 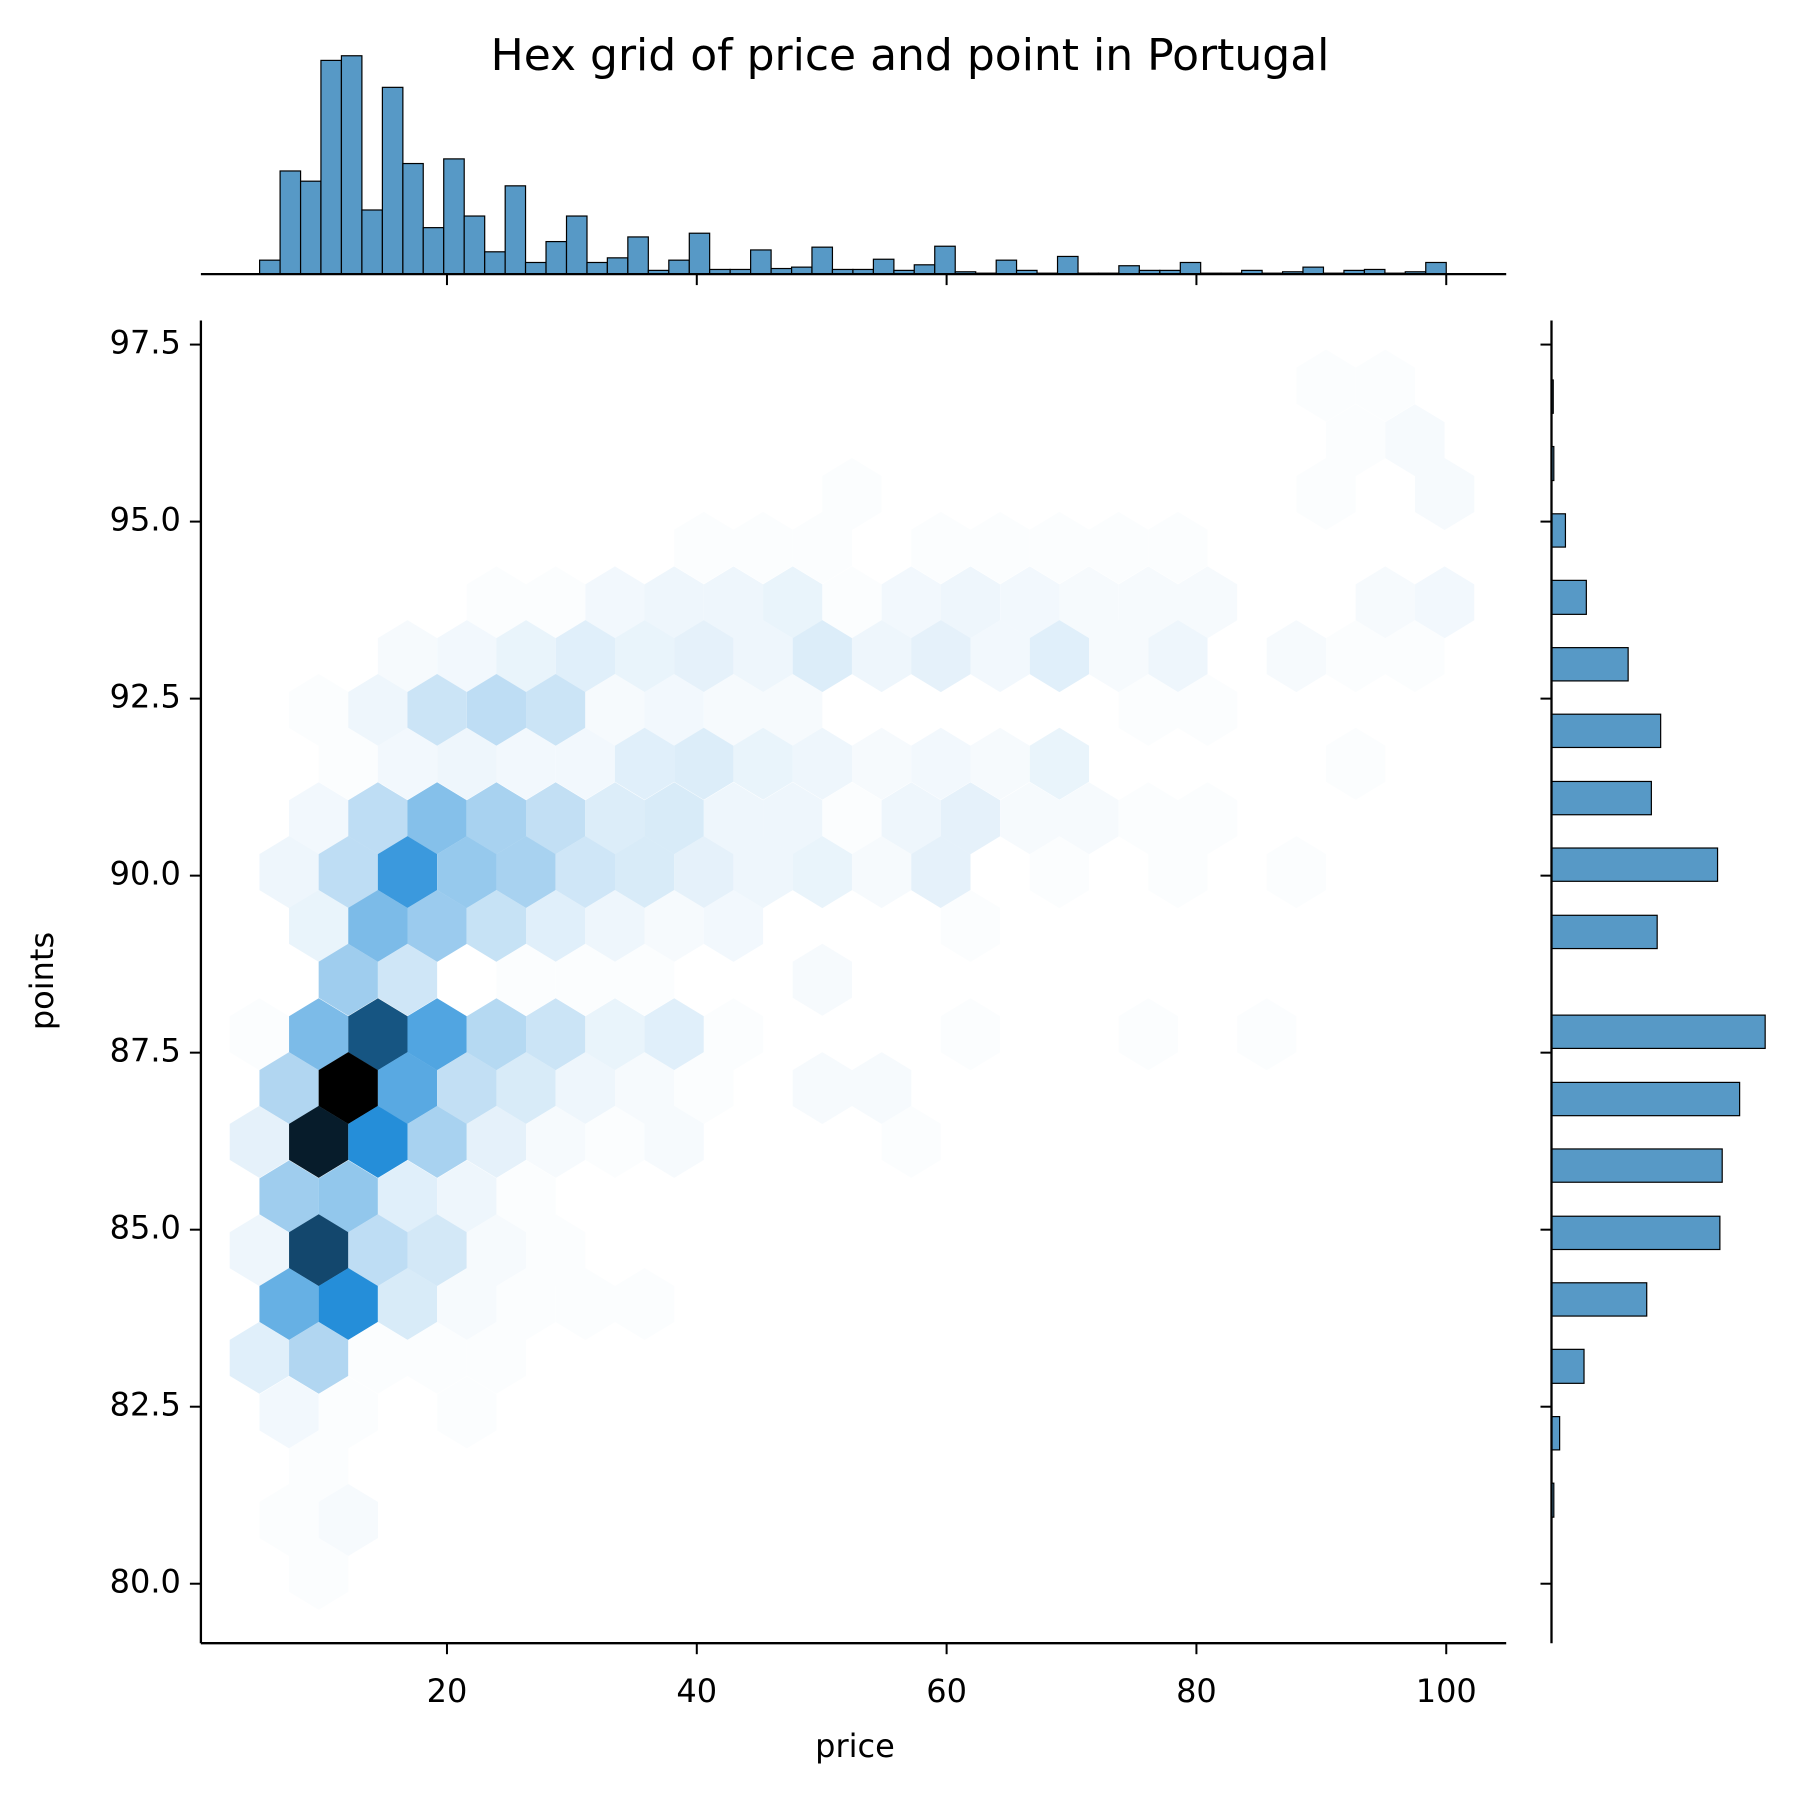 What do you see at coordinates (145, 343) in the screenshot?
I see `y-tick-label: 97.5` at bounding box center [145, 343].